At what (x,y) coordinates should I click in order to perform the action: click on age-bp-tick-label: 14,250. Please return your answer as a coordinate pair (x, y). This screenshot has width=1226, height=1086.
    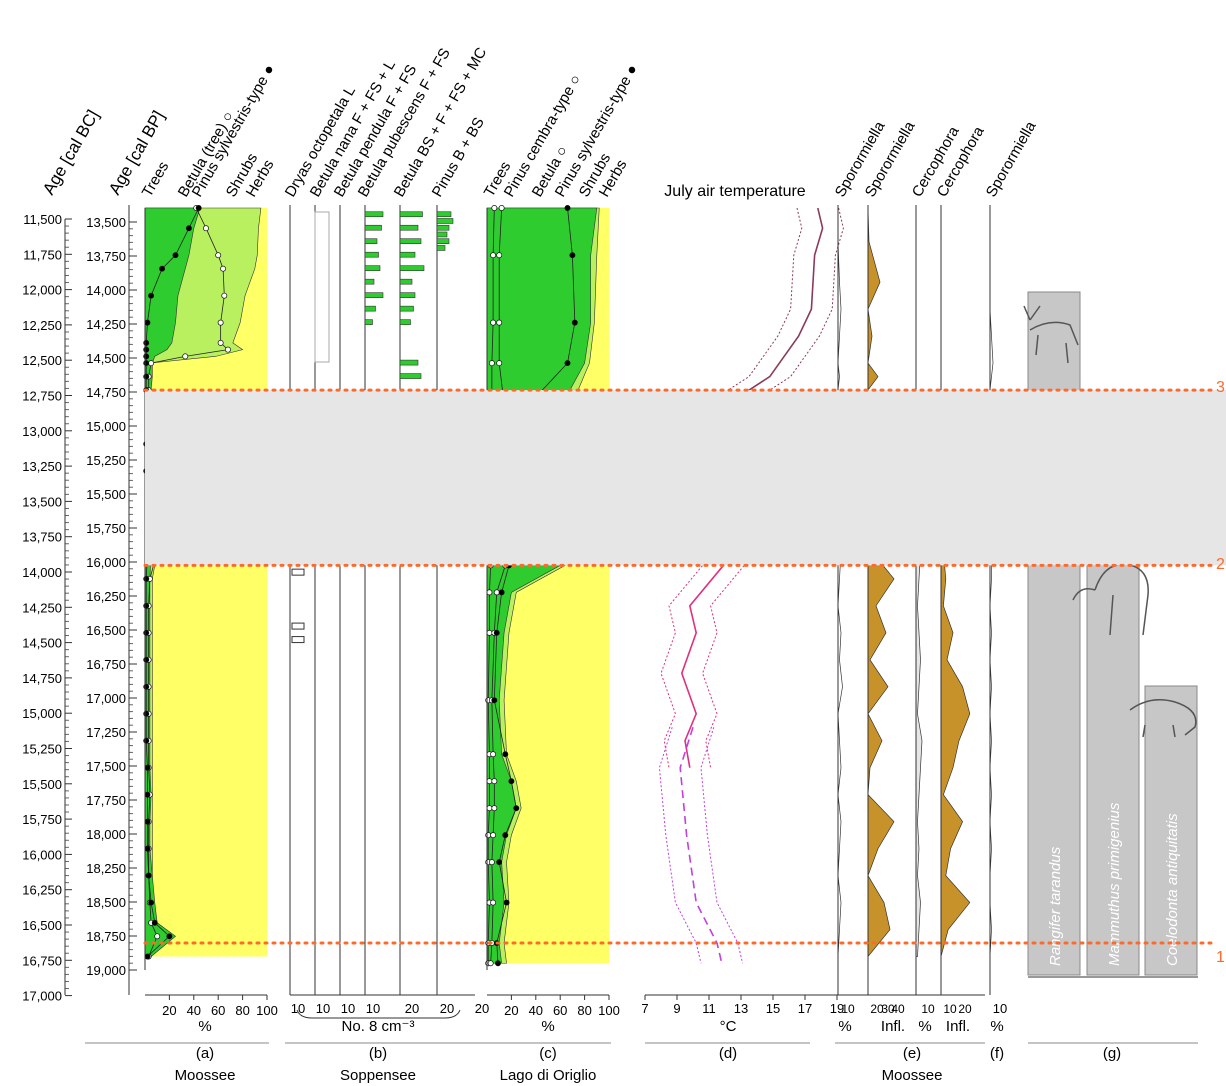
    Looking at the image, I should click on (106, 324).